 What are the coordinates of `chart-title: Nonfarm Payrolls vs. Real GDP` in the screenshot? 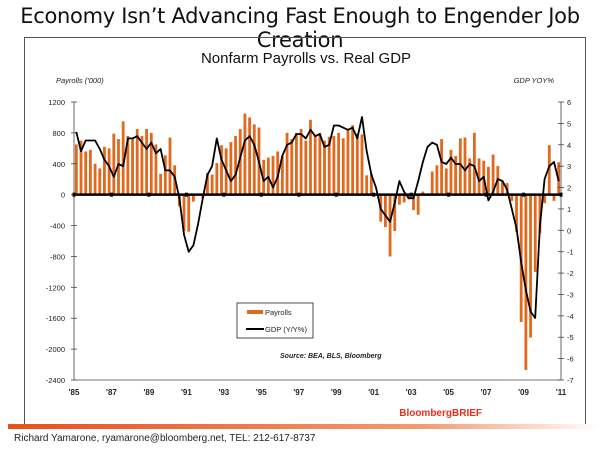 It's located at (306, 58).